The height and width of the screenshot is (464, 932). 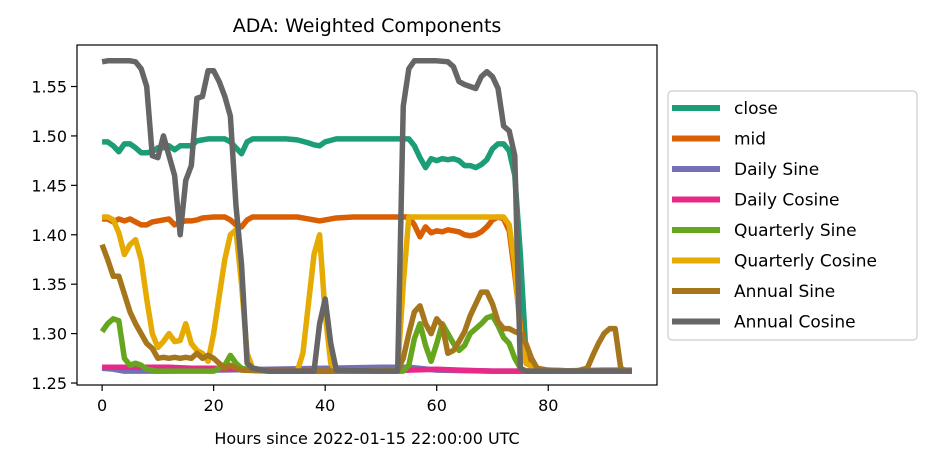 What do you see at coordinates (805, 262) in the screenshot?
I see `legend-label: Quarterly Cosine` at bounding box center [805, 262].